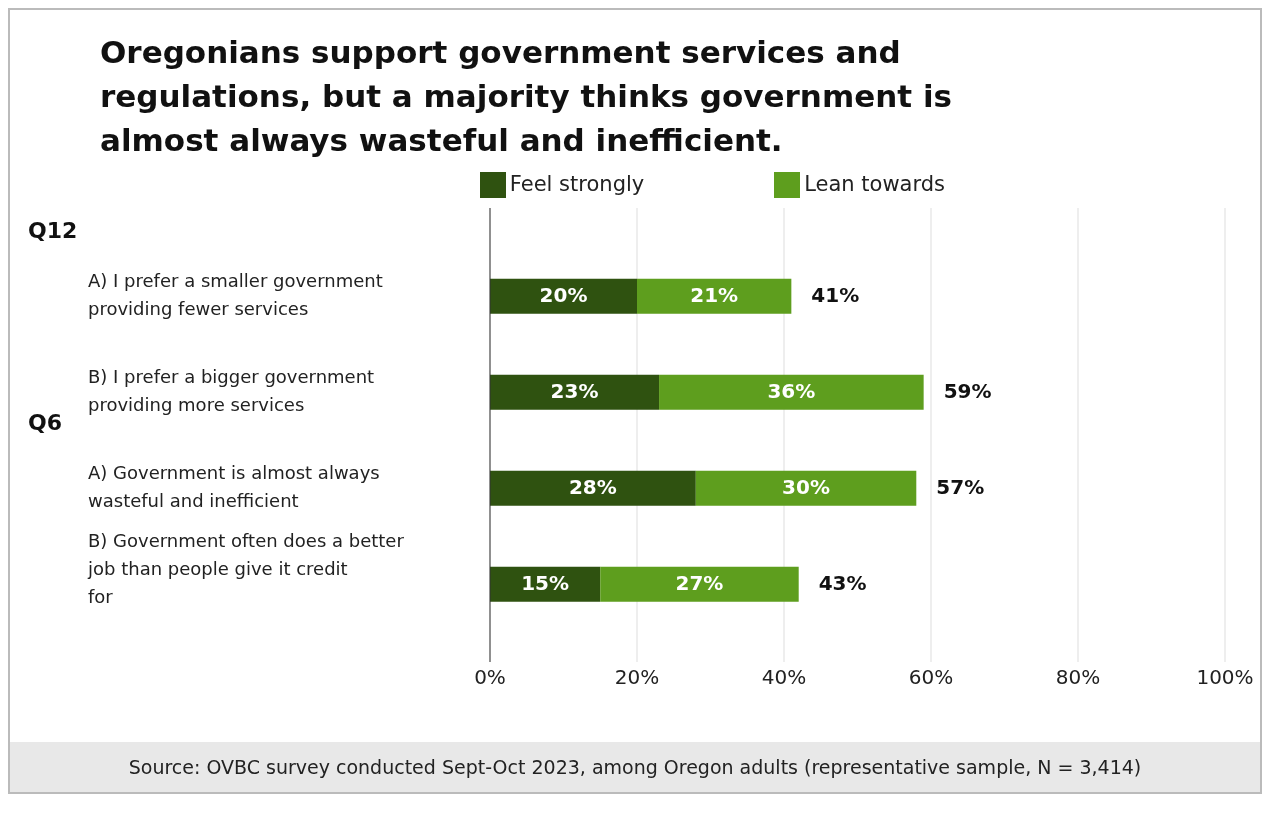 This screenshot has width=1265, height=821. I want to click on x-tick-label: 0%, so click(490, 677).